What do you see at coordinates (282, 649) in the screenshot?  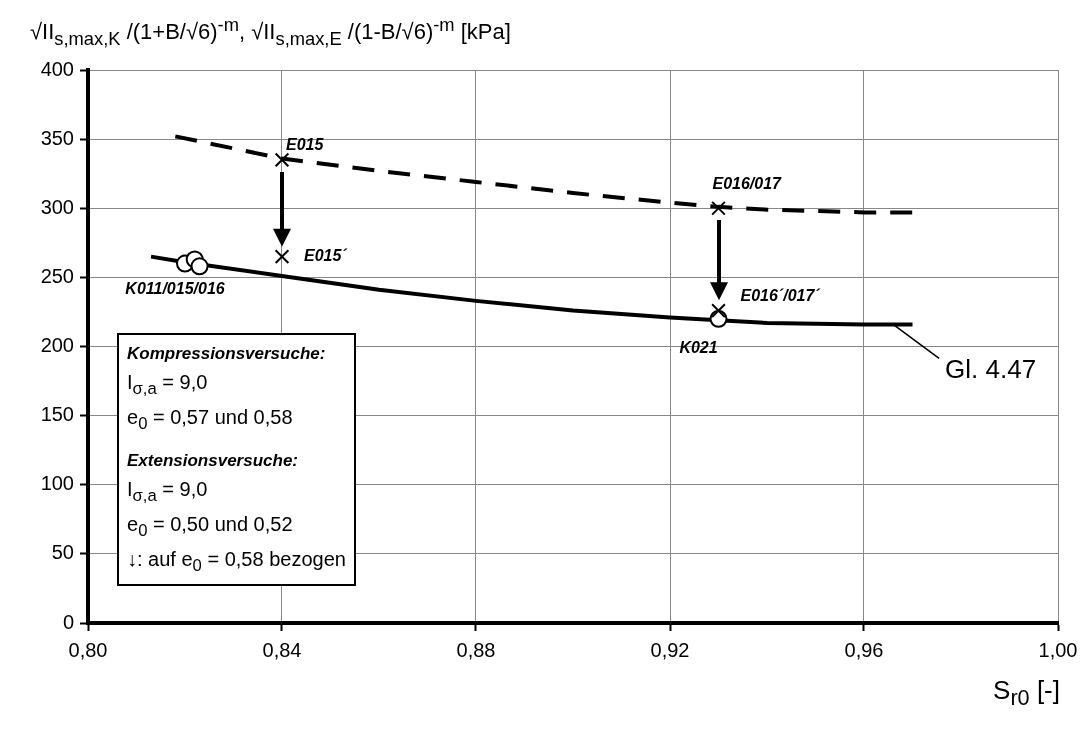 I see `x-tick-label: 0,84` at bounding box center [282, 649].